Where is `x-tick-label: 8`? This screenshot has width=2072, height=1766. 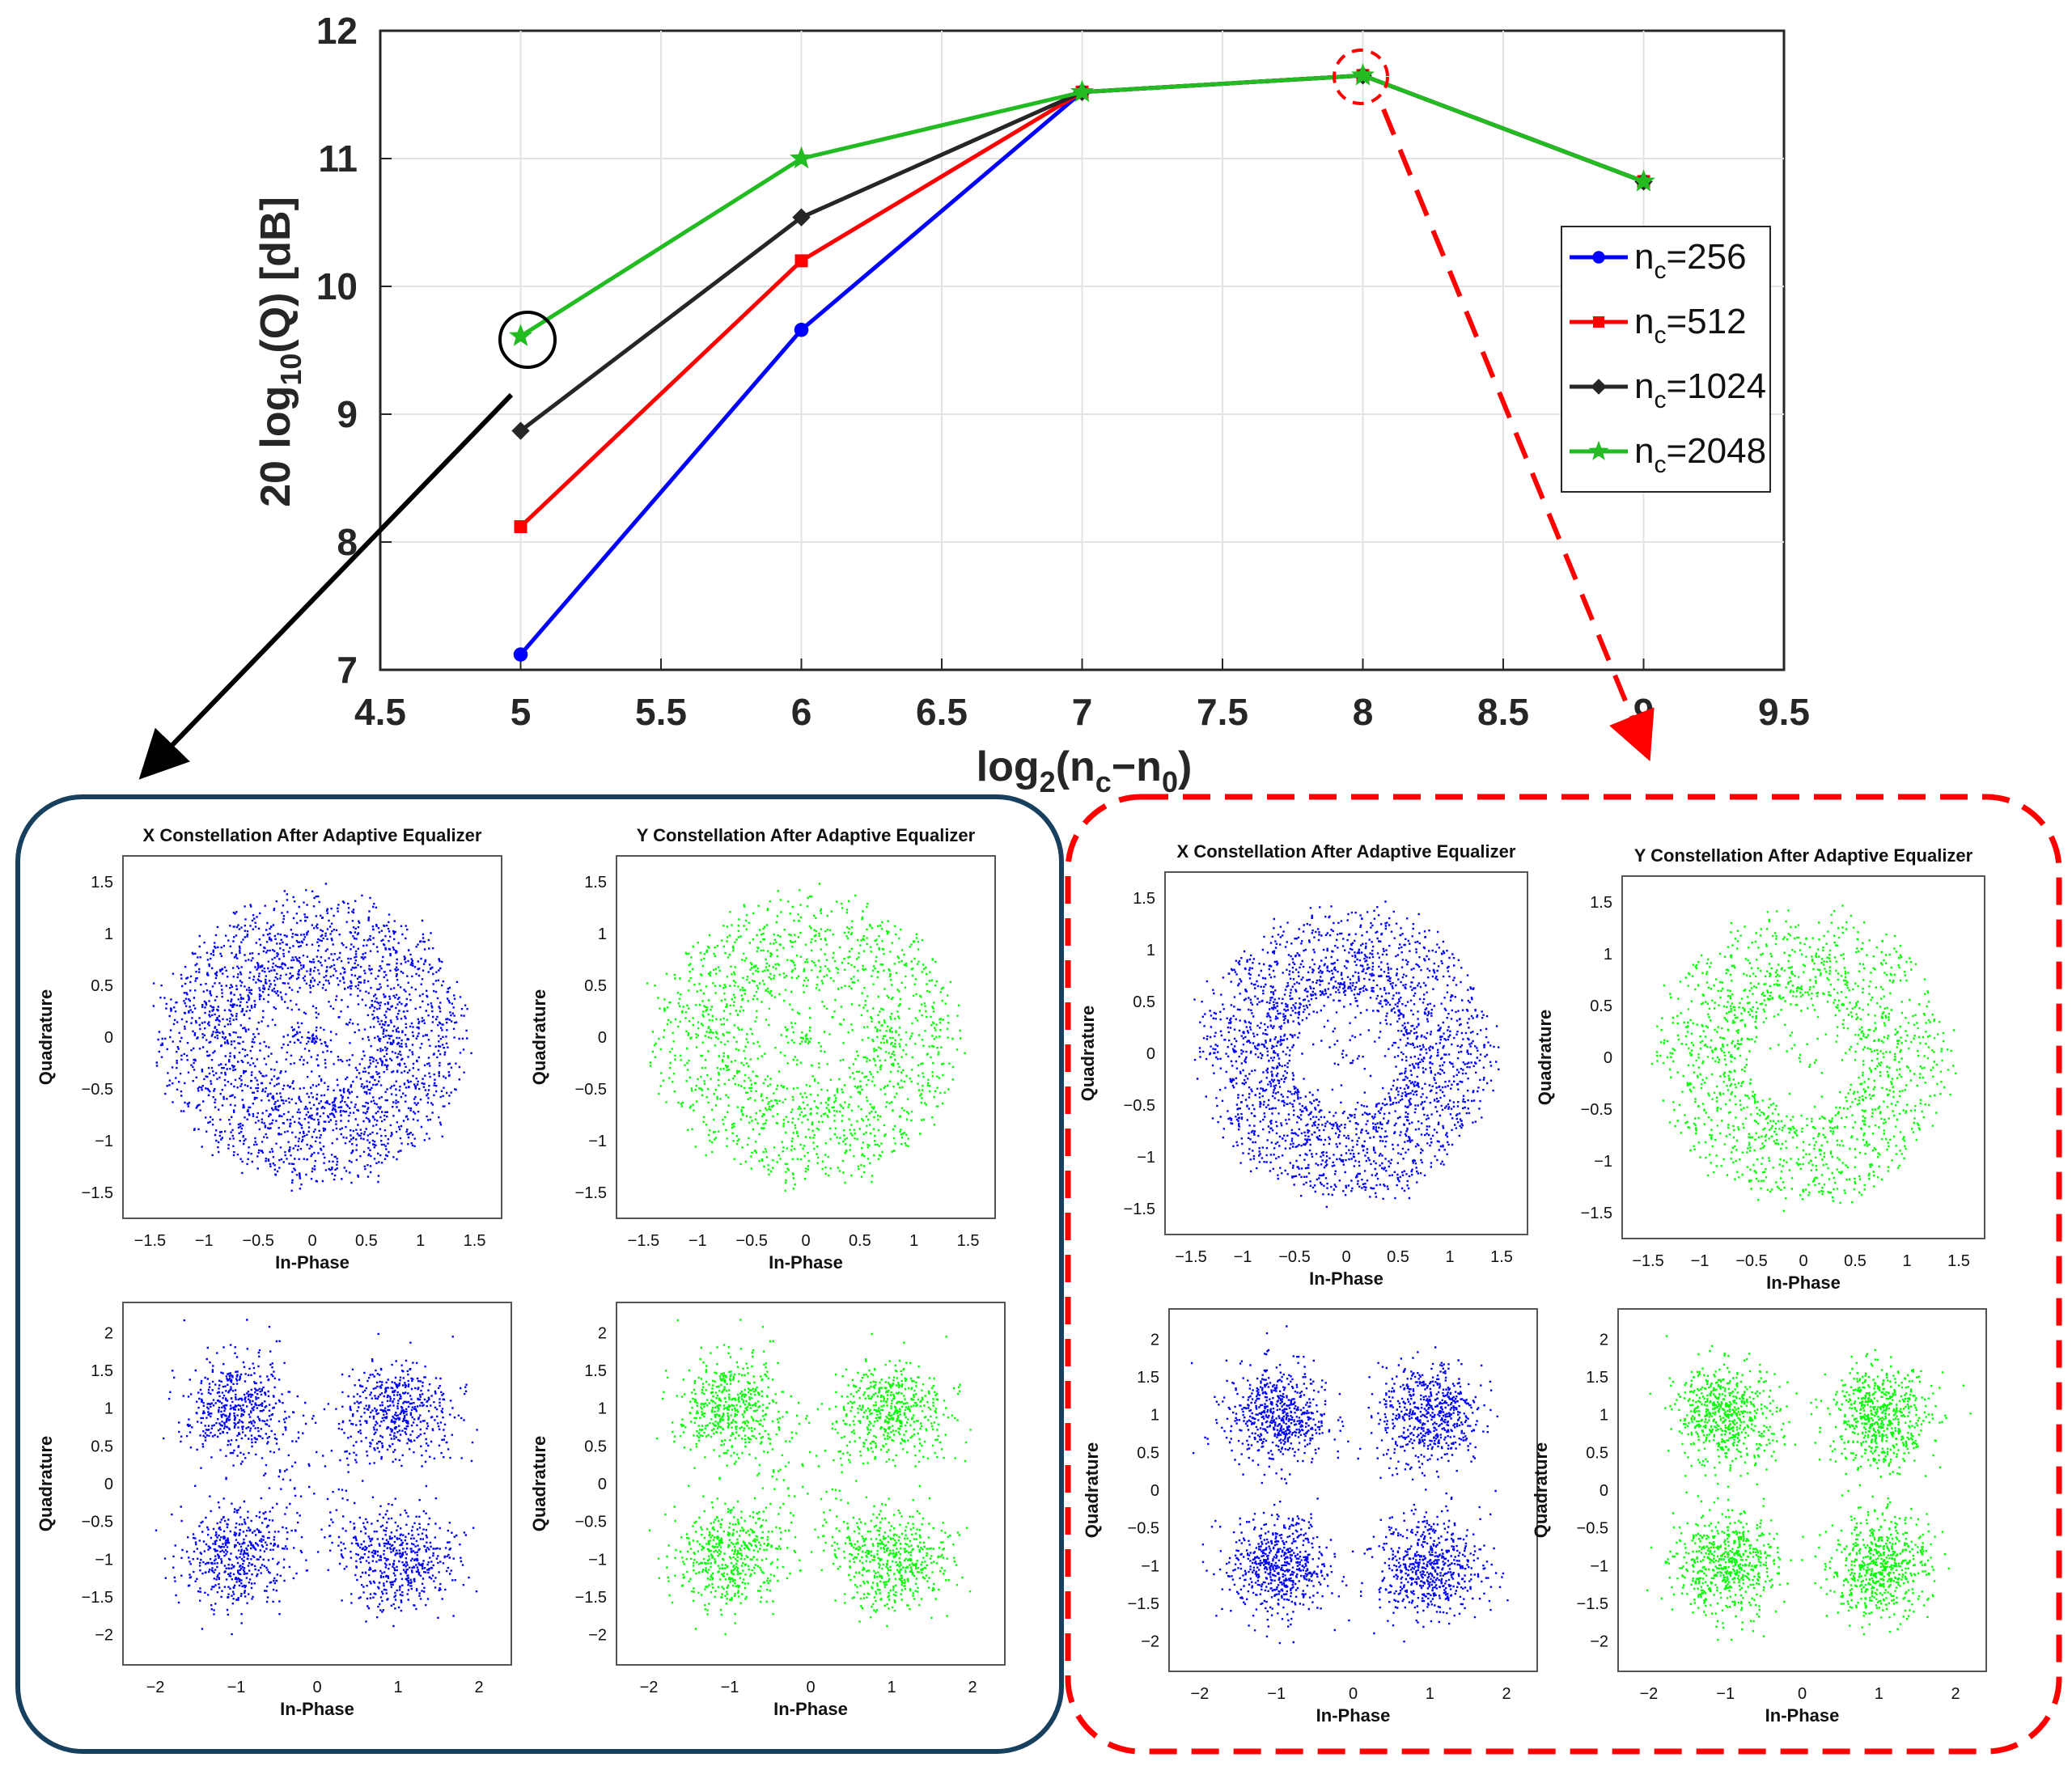
x-tick-label: 8 is located at coordinates (1363, 712).